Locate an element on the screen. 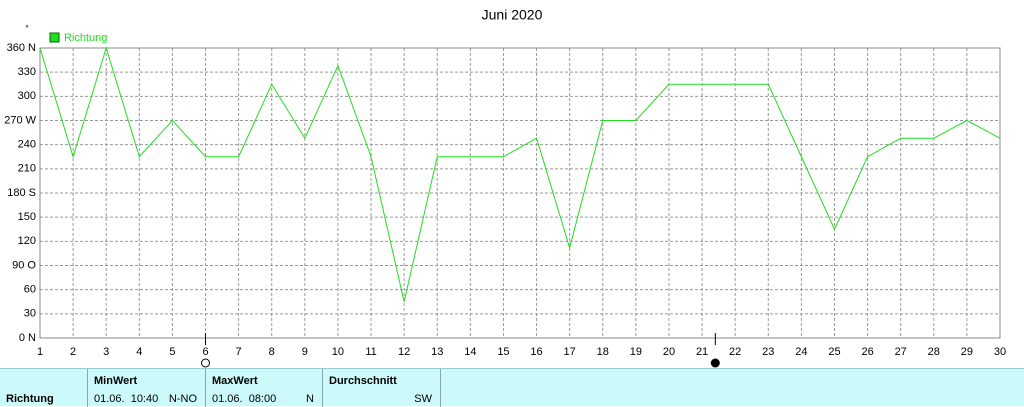  x-tick-label: 27 is located at coordinates (901, 352).